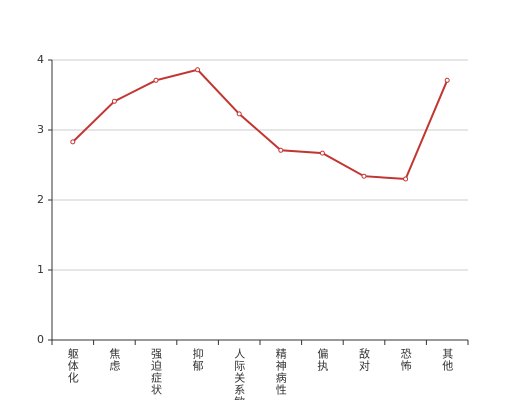 This screenshot has height=400, width=520. Describe the element at coordinates (239, 374) in the screenshot. I see `x-tick-label: 人际关系敏感` at that location.